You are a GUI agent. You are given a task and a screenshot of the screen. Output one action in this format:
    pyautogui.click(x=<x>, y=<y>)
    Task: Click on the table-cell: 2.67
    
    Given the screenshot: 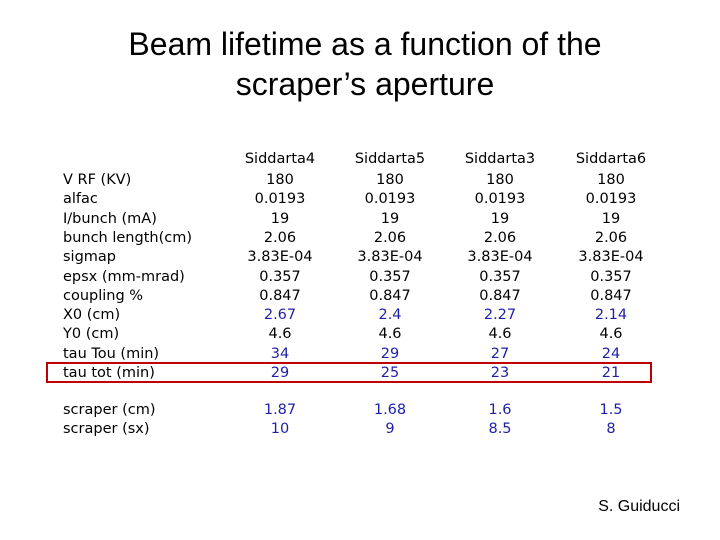 What is the action you would take?
    pyautogui.click(x=280, y=315)
    